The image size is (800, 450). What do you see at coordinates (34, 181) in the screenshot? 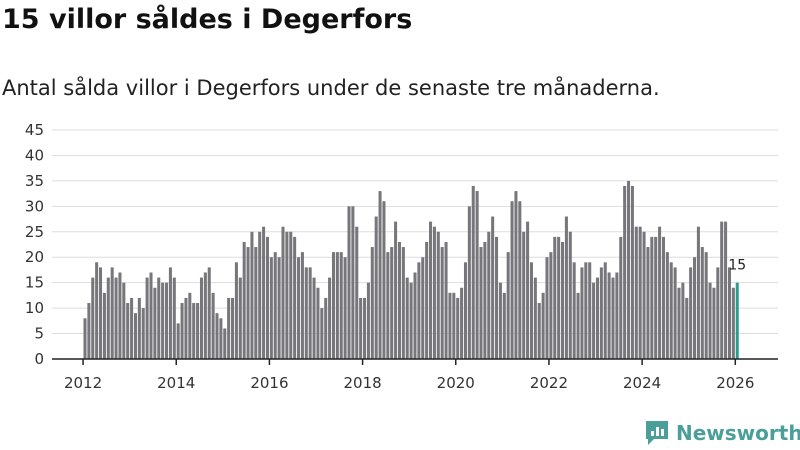
I see `y-tick-label: 35` at bounding box center [34, 181].